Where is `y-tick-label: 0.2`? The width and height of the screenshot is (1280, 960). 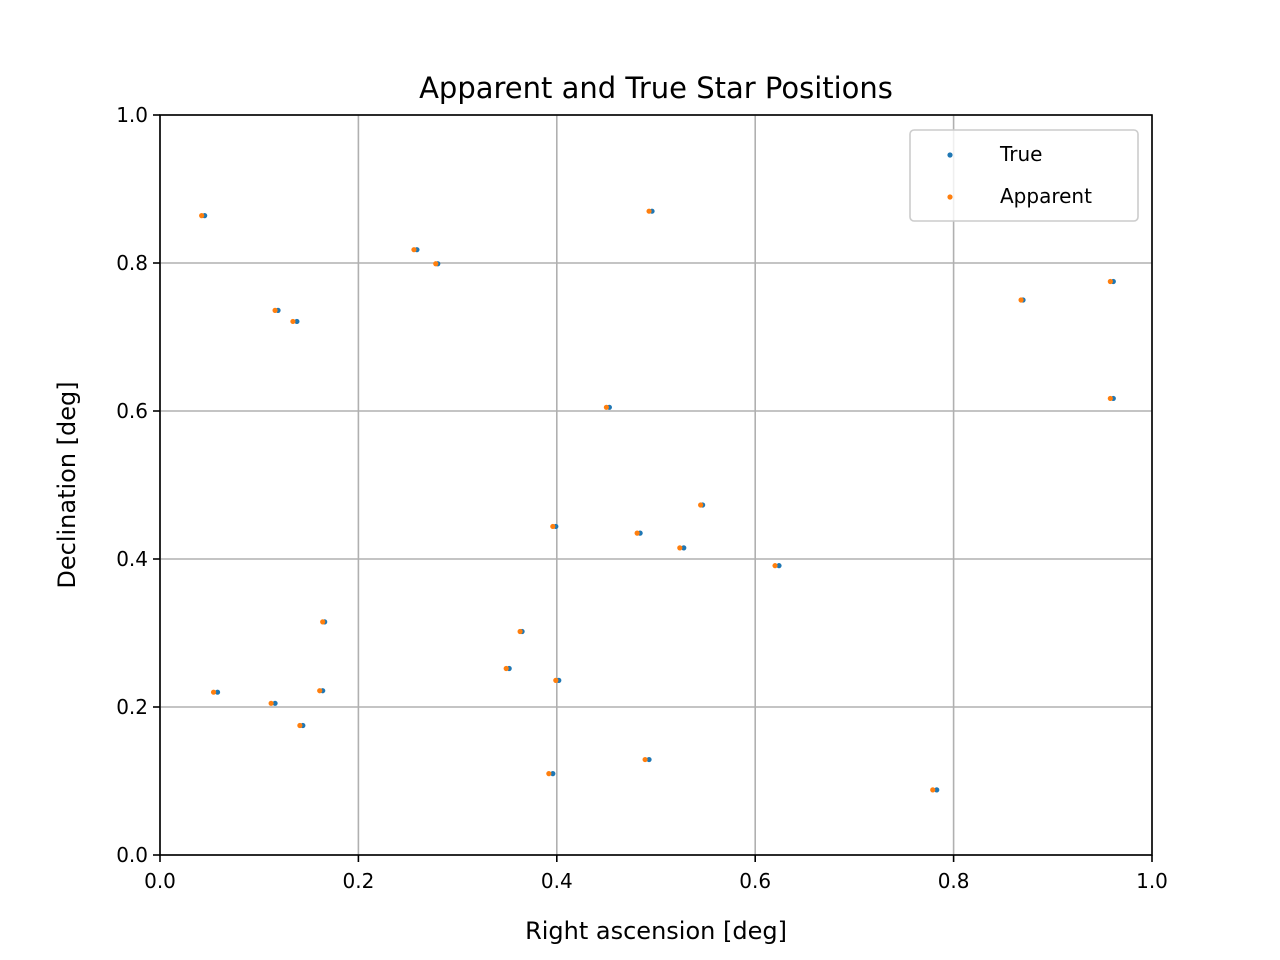 y-tick-label: 0.2 is located at coordinates (132, 707).